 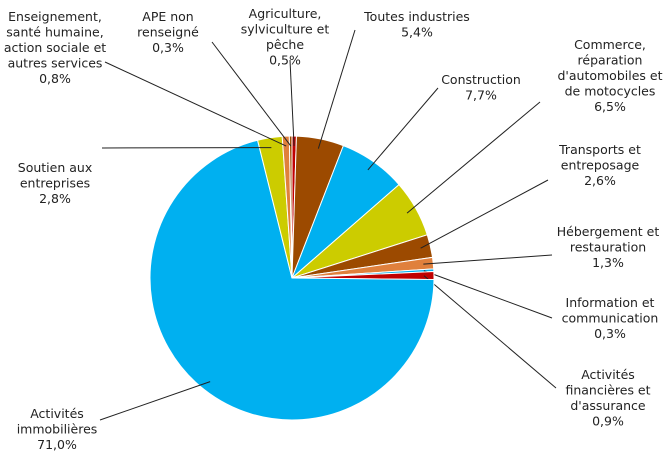 I want to click on label-line: action sociale et, so click(x=55, y=47).